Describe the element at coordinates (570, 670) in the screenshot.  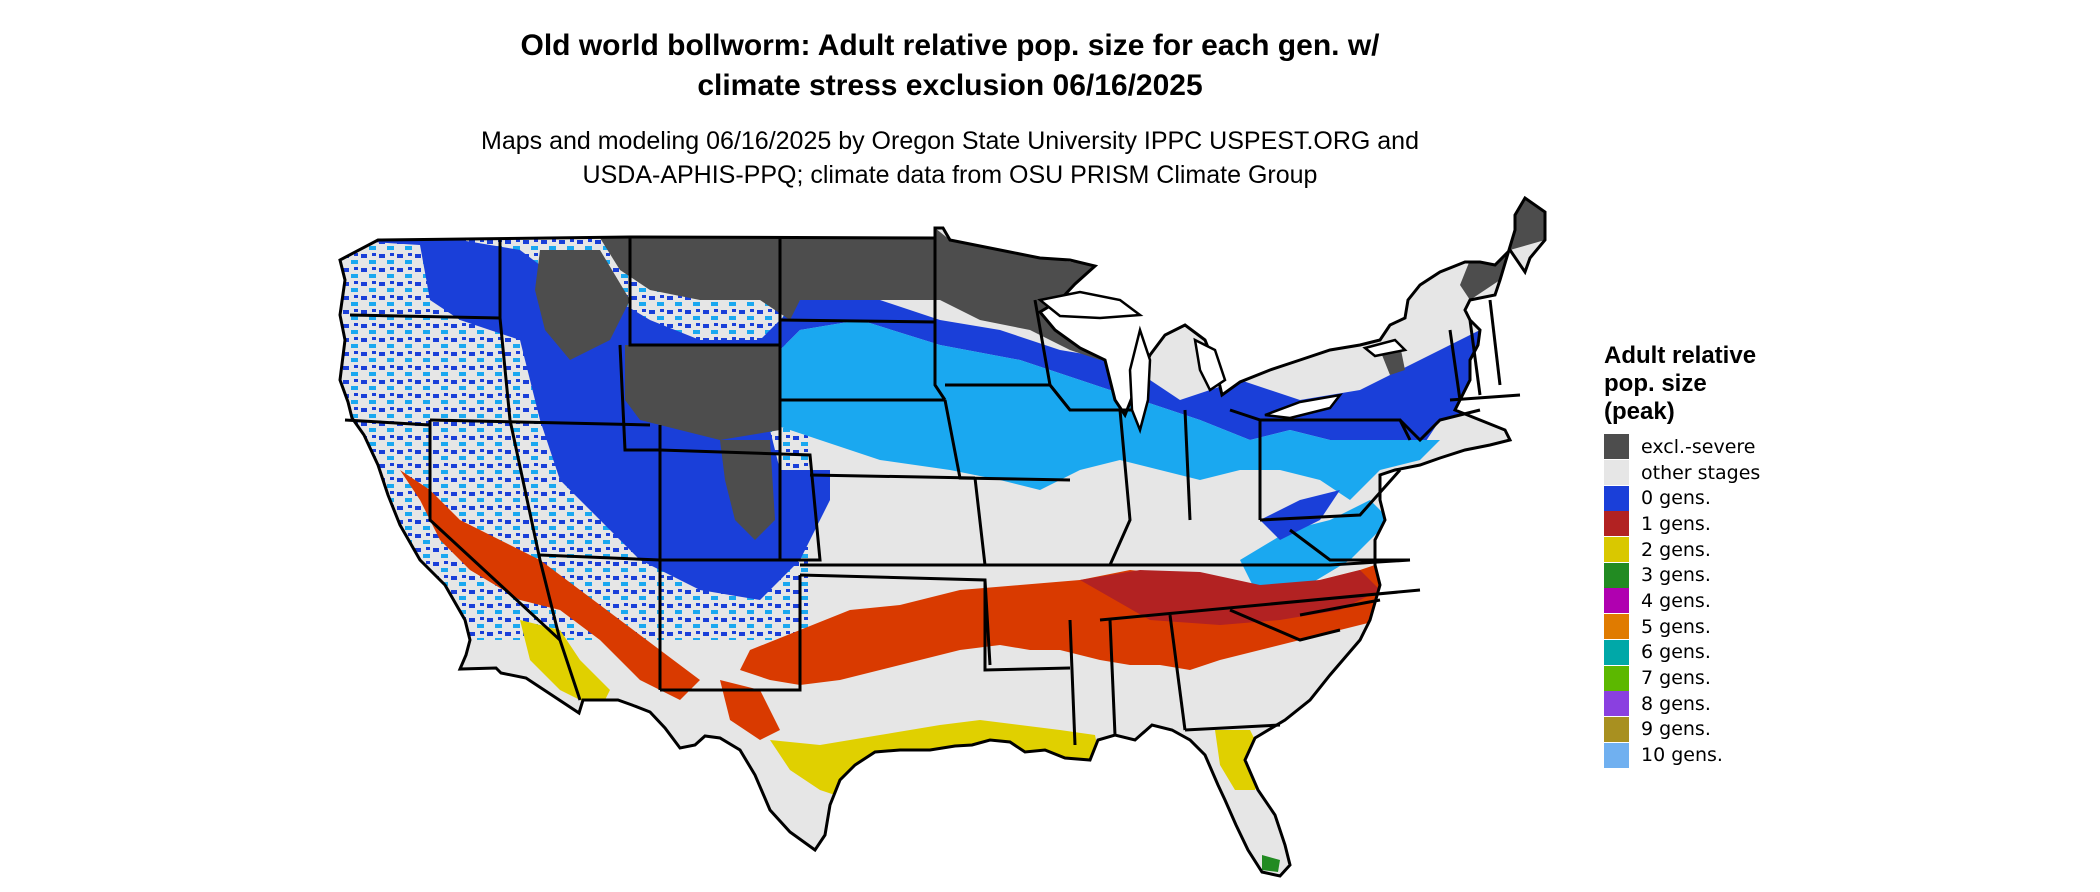
I see `border-az-south` at that location.